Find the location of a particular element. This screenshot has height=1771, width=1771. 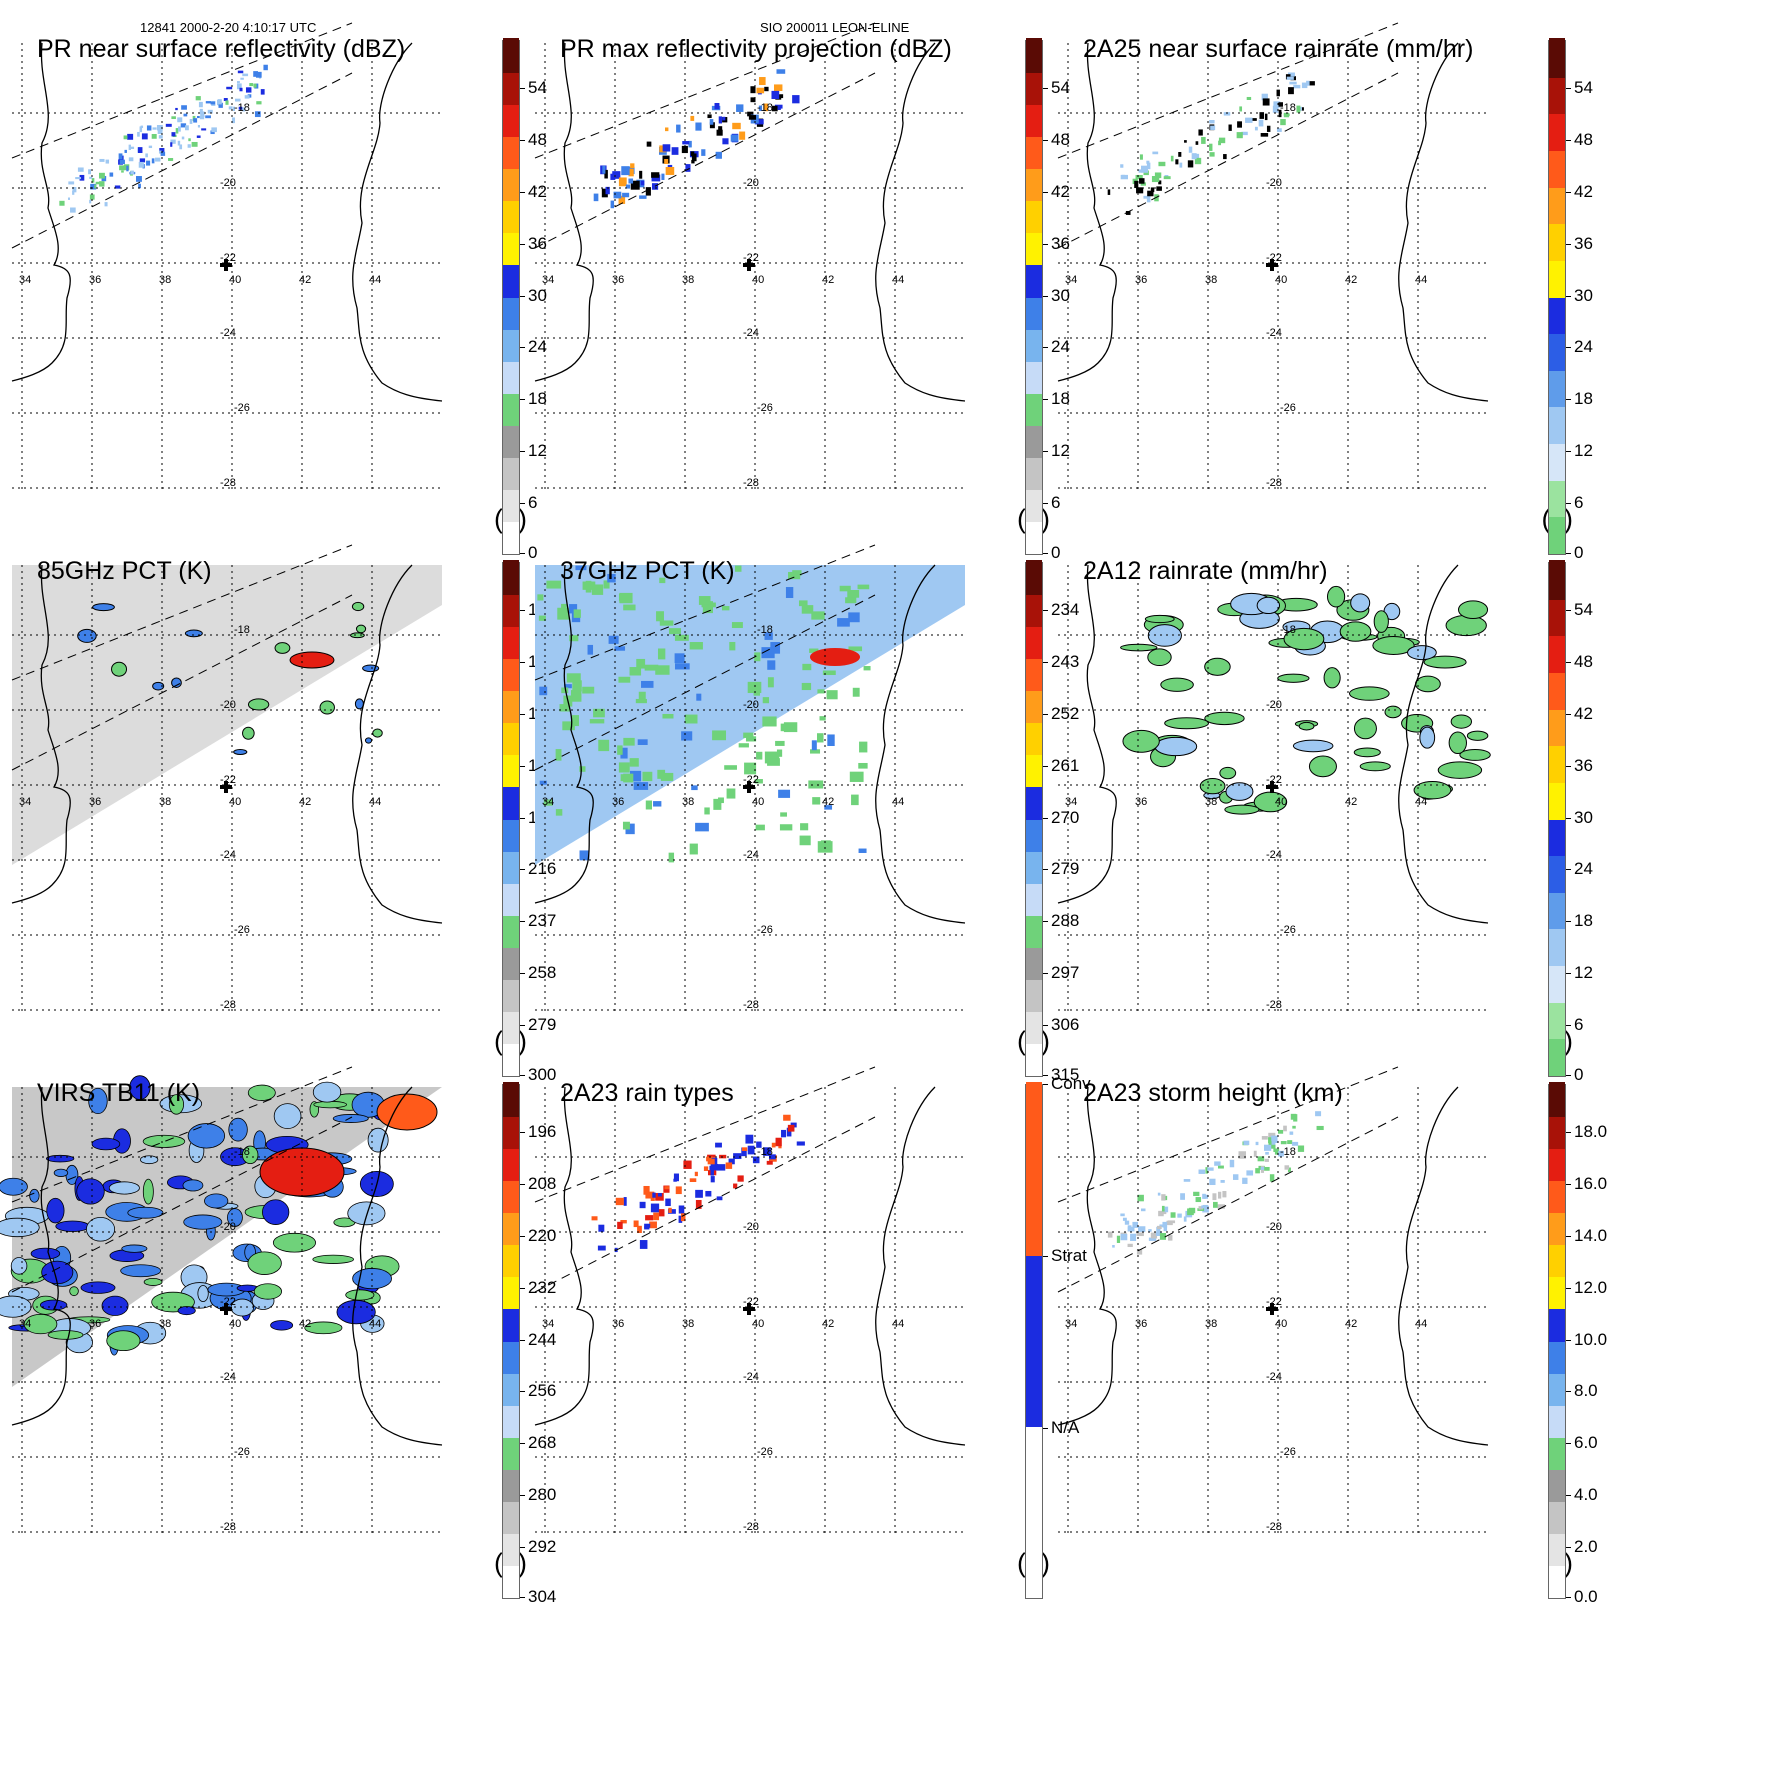

colorbar-tick-label: 196 is located at coordinates (538, 1131).